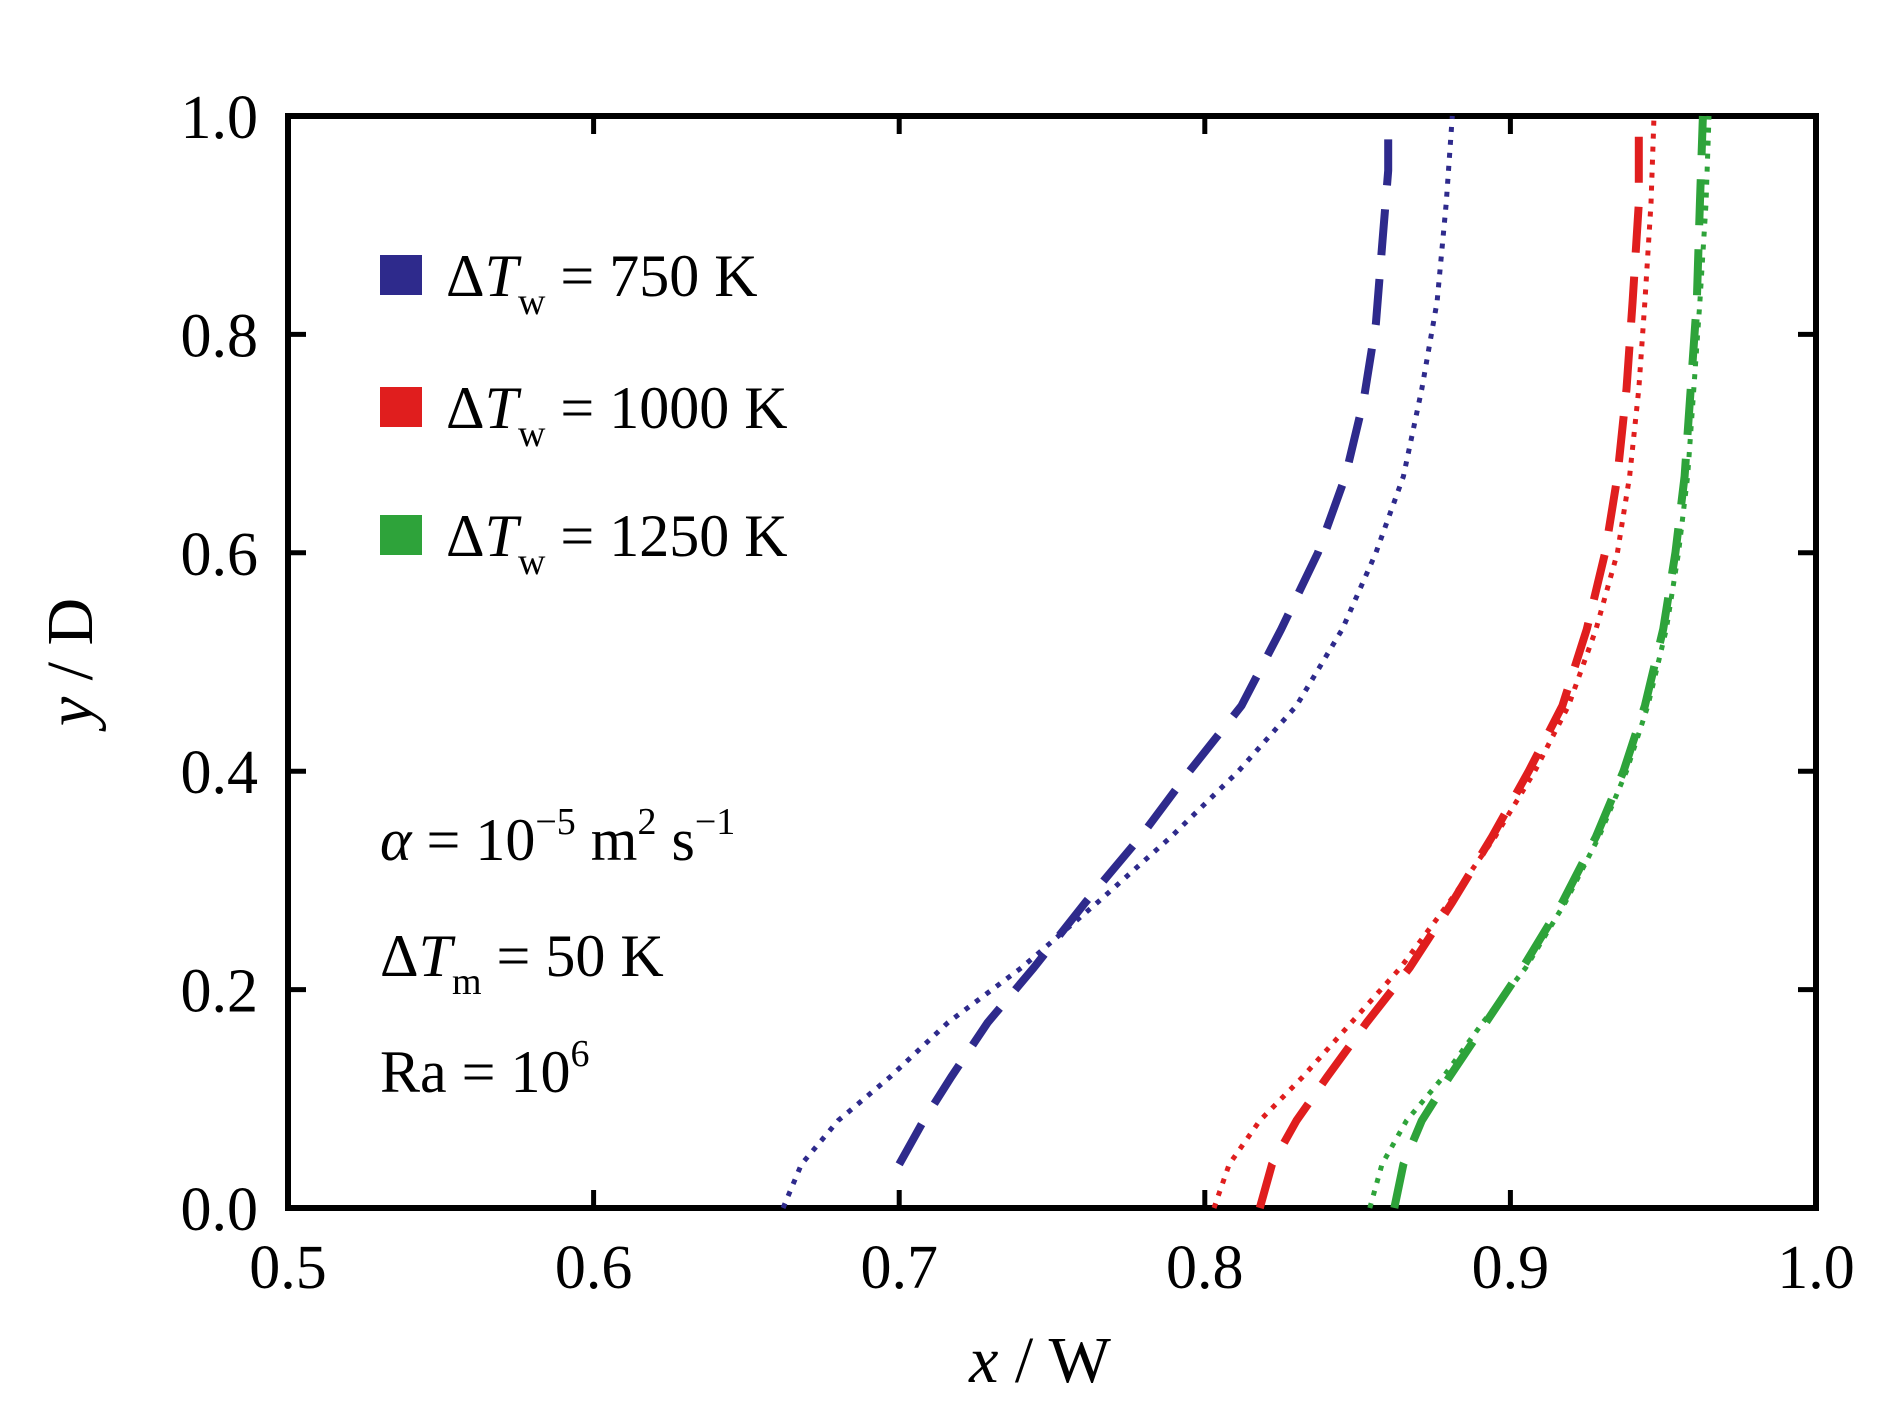 The image size is (1888, 1402). Describe the element at coordinates (220, 336) in the screenshot. I see `y-tick-label: 0.8` at that location.